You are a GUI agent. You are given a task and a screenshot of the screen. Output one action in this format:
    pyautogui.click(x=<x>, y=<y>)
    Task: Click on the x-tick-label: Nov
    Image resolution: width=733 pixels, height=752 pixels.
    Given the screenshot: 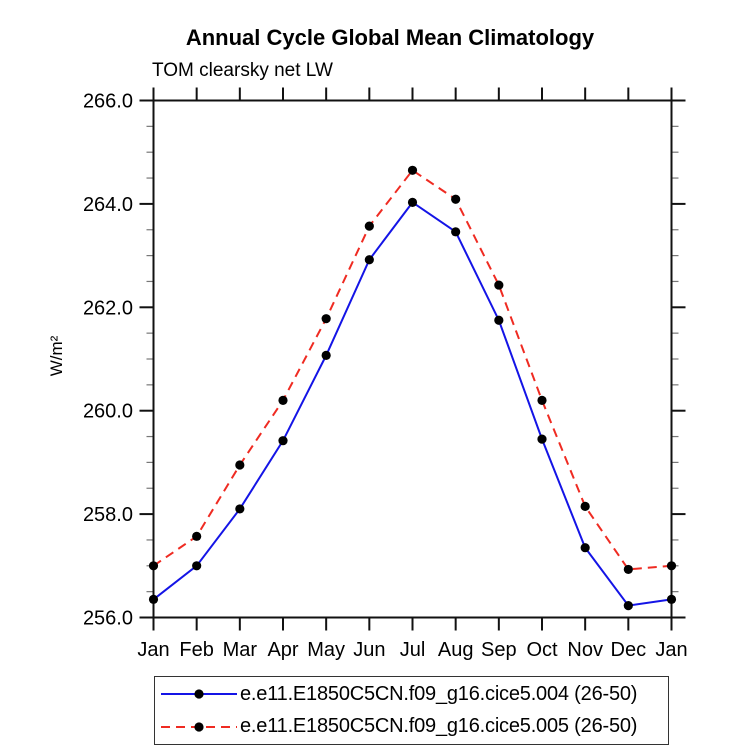 What is the action you would take?
    pyautogui.click(x=585, y=650)
    